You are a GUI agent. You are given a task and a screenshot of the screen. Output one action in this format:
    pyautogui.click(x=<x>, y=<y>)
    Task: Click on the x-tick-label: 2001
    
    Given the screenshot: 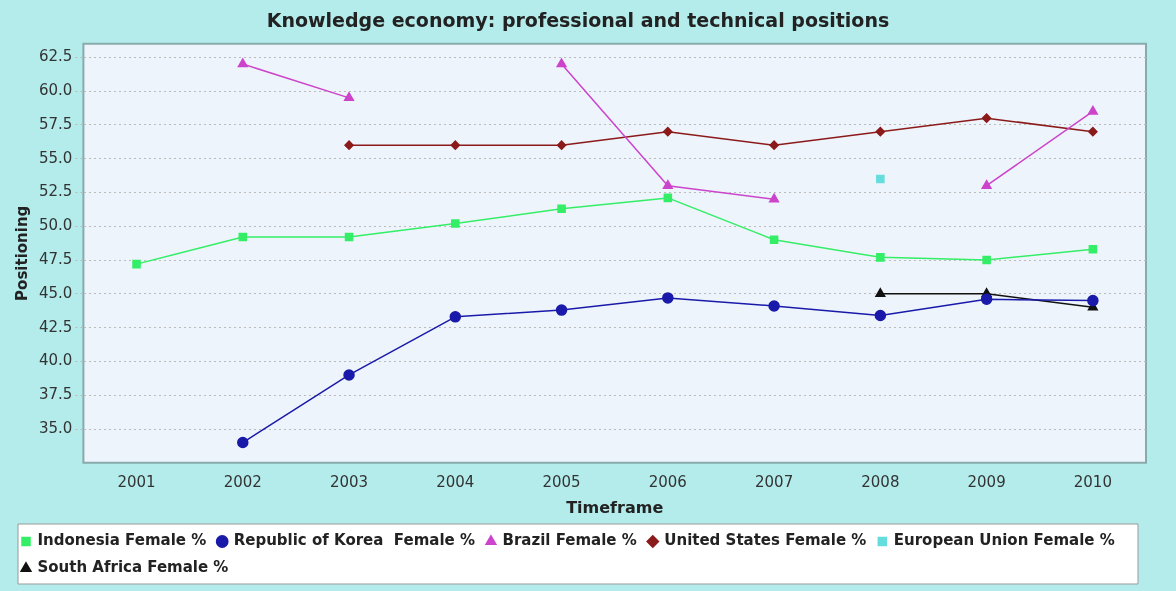 What is the action you would take?
    pyautogui.click(x=136, y=481)
    